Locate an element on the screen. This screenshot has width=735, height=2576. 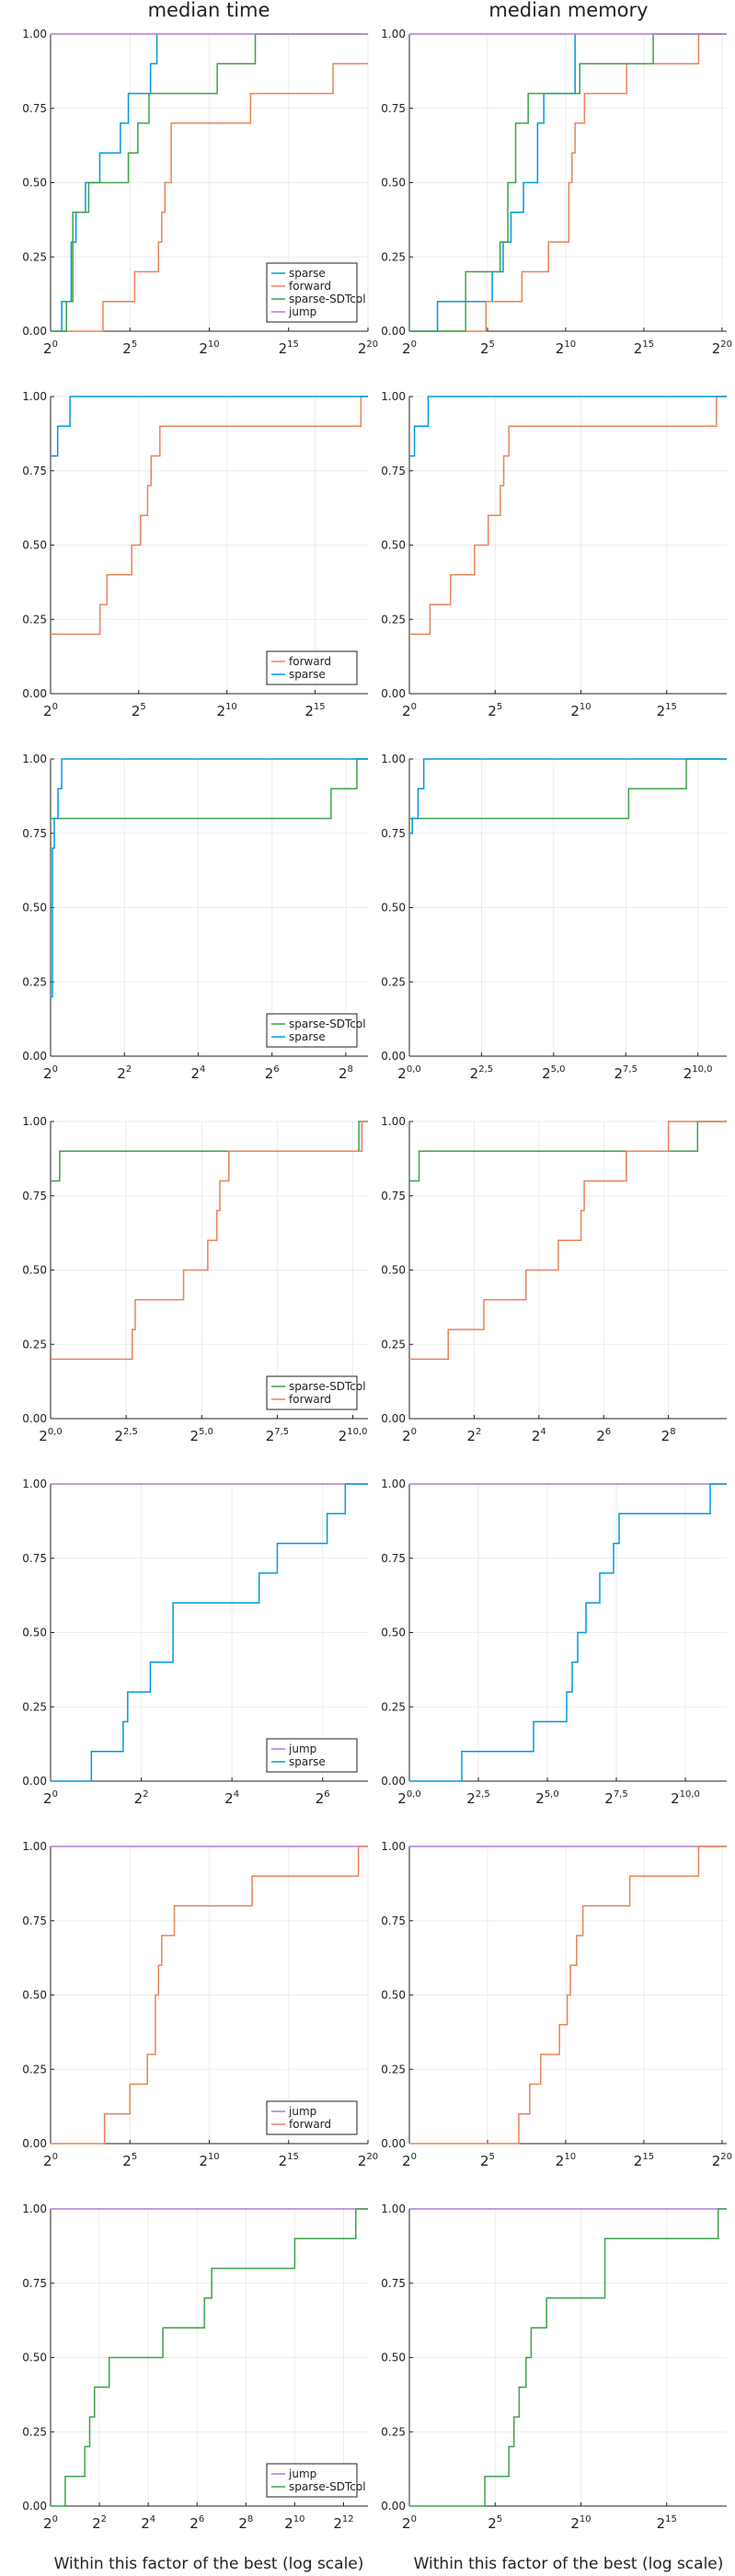
x-tick-label: 220 is located at coordinates (722, 2160).